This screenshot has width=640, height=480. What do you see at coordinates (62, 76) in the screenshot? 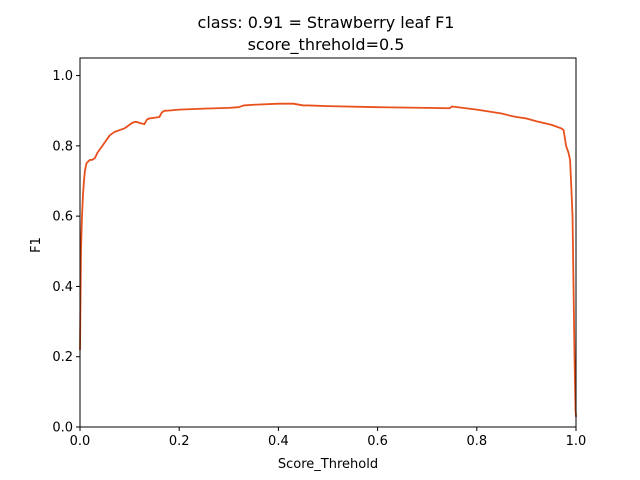
I see `y-tick-label: 1.0` at bounding box center [62, 76].